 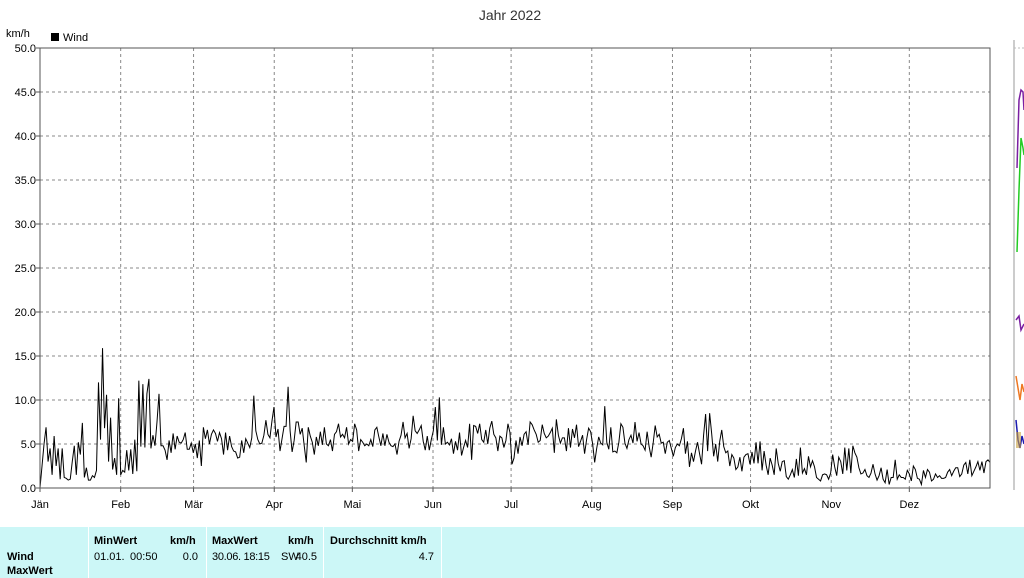 I want to click on strip-line-green, so click(x=1020, y=195).